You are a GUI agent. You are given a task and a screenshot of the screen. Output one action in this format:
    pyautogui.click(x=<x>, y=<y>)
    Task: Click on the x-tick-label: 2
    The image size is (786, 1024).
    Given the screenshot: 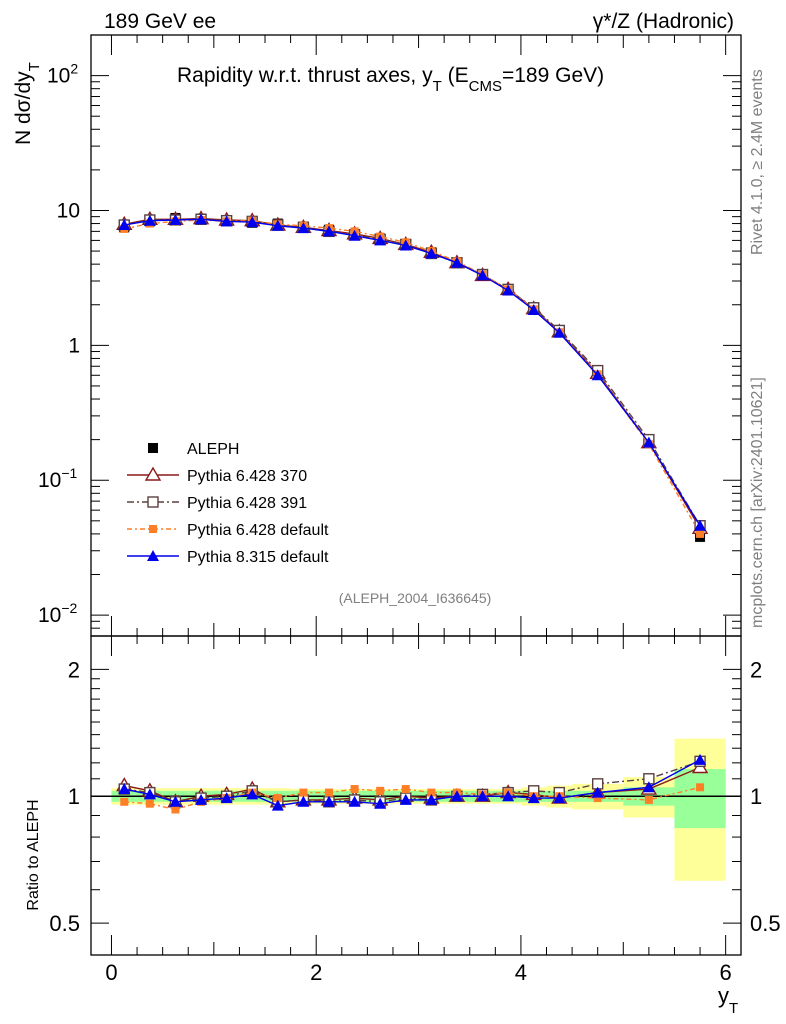 What is the action you would take?
    pyautogui.click(x=316, y=972)
    